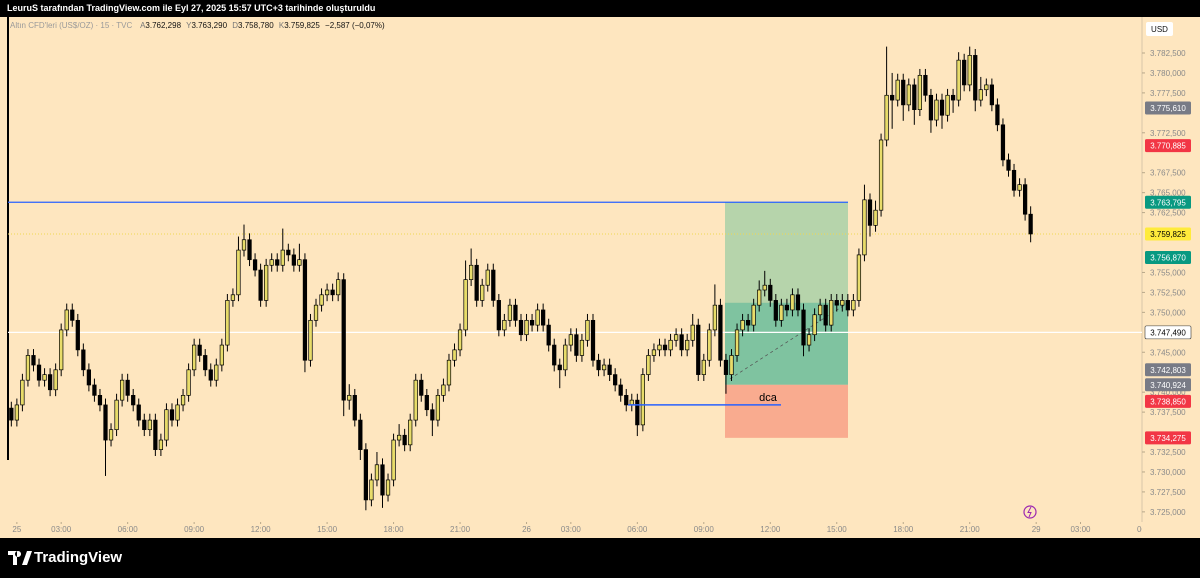 The image size is (1200, 578). Describe the element at coordinates (1036, 529) in the screenshot. I see `x-tick-label: 29` at that location.